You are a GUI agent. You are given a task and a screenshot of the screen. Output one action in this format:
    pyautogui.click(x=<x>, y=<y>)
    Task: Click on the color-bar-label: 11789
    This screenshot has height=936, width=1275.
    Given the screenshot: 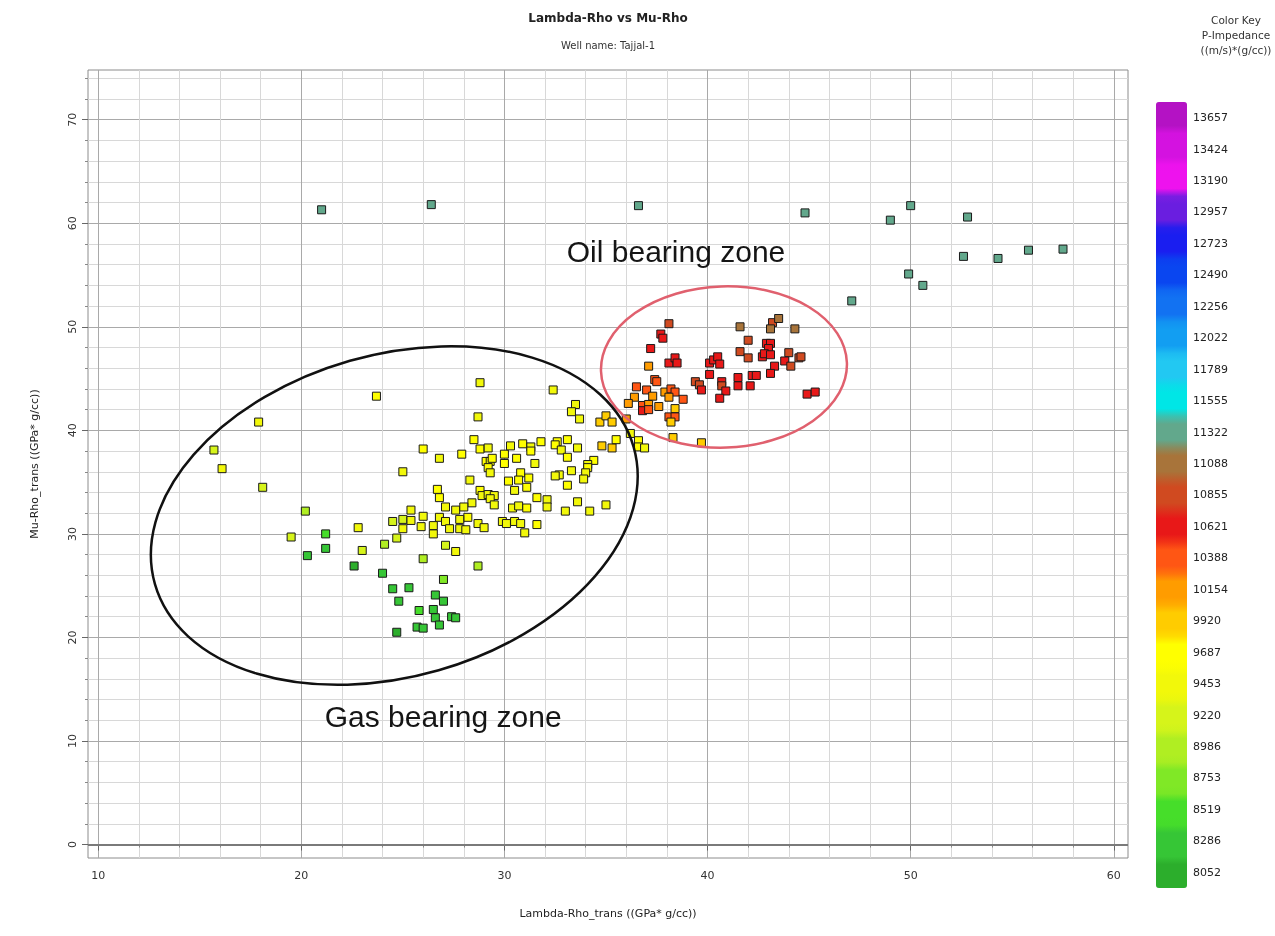 What is the action you would take?
    pyautogui.click(x=1210, y=369)
    